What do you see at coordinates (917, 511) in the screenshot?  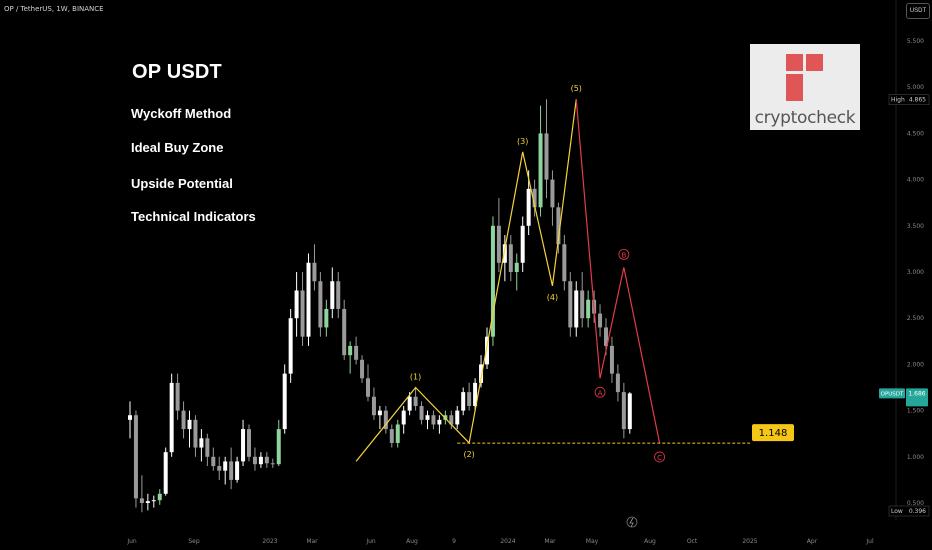 I see `low-tag-value: 0.396` at bounding box center [917, 511].